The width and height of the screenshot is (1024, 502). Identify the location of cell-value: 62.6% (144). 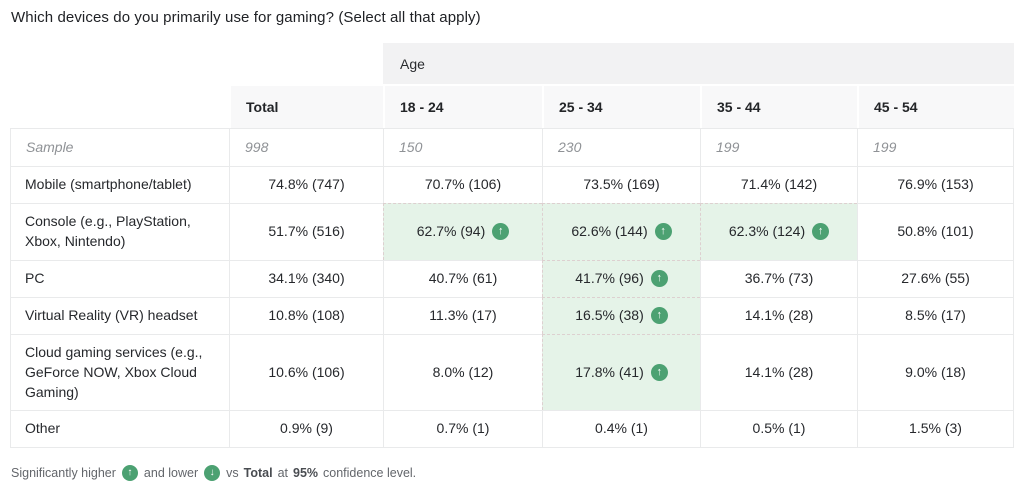
(609, 230).